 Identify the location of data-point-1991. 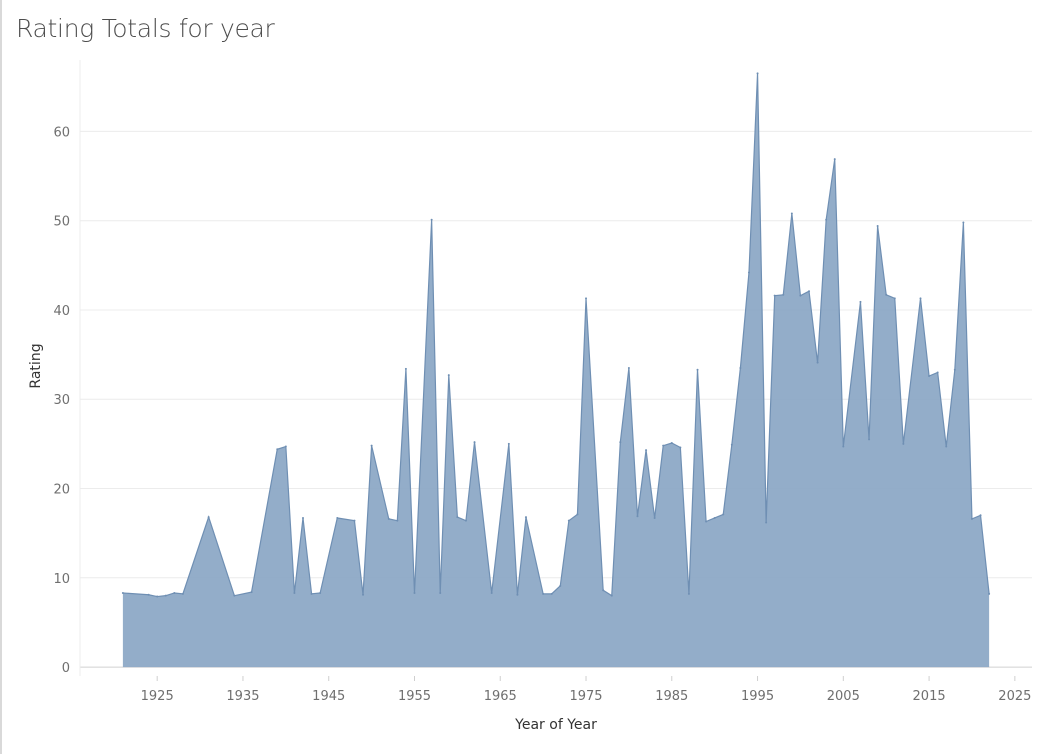
(723, 514).